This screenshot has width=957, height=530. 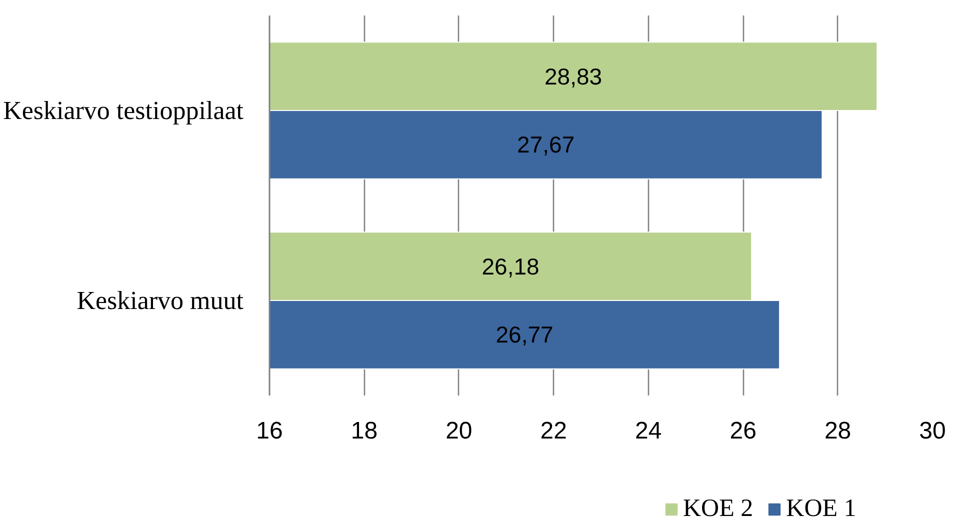 I want to click on y-tick-label: Keskiarvo testioppilaat, so click(x=123, y=110).